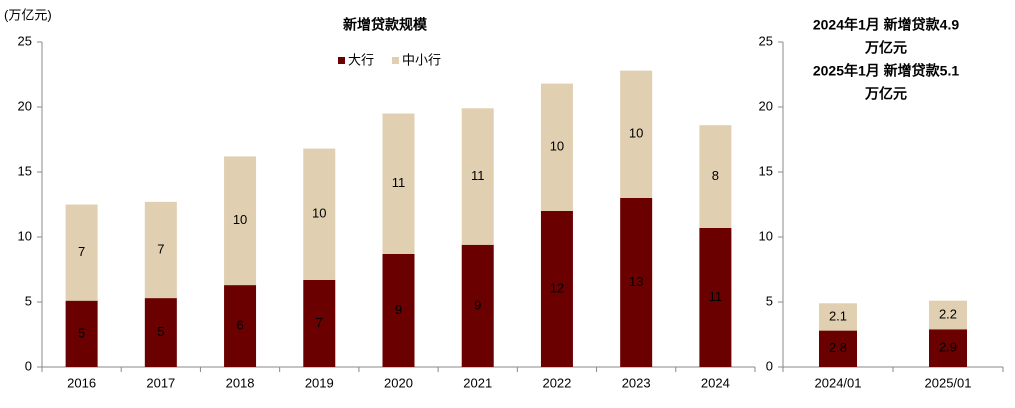  Describe the element at coordinates (477, 382) in the screenshot. I see `x-tick-label: 2021` at that location.